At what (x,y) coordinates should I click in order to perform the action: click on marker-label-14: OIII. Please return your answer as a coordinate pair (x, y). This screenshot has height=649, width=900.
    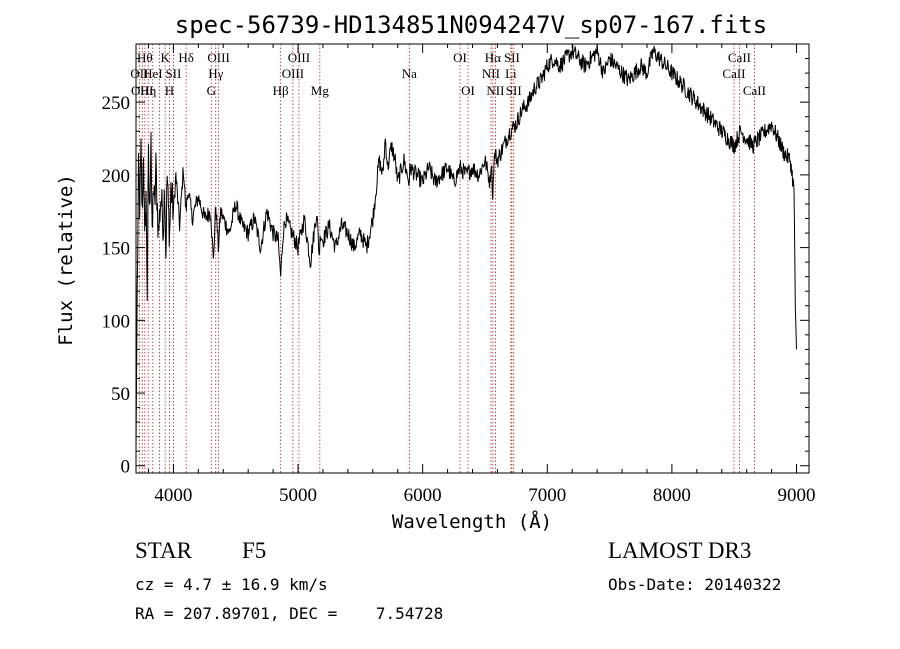
    Looking at the image, I should click on (293, 73).